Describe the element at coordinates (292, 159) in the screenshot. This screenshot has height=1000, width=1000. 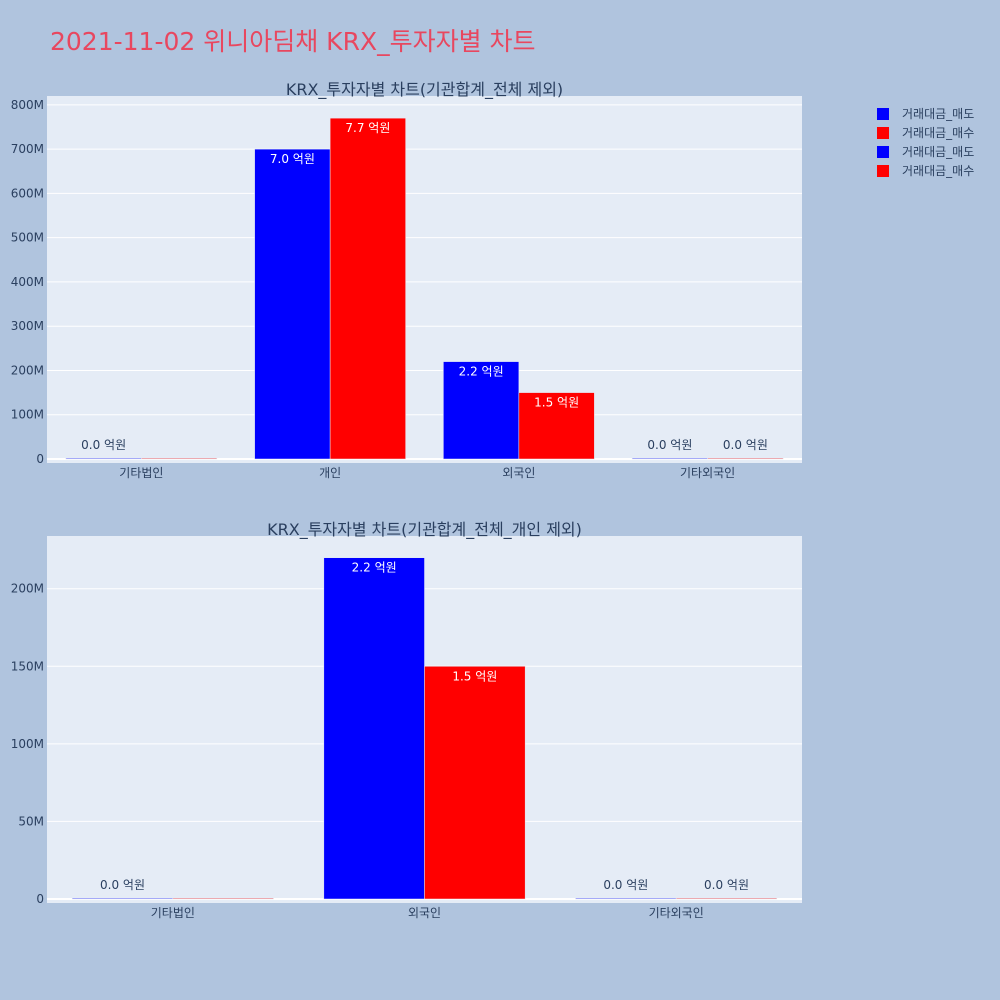
I see `bar-data-label: 7.0 억원` at that location.